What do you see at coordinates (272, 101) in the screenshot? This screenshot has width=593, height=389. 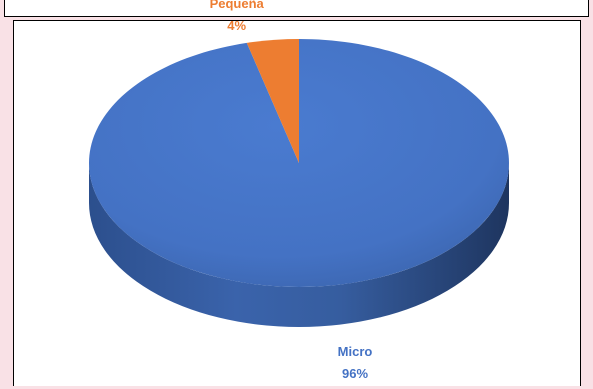 I see `pie-slice-pequena` at bounding box center [272, 101].